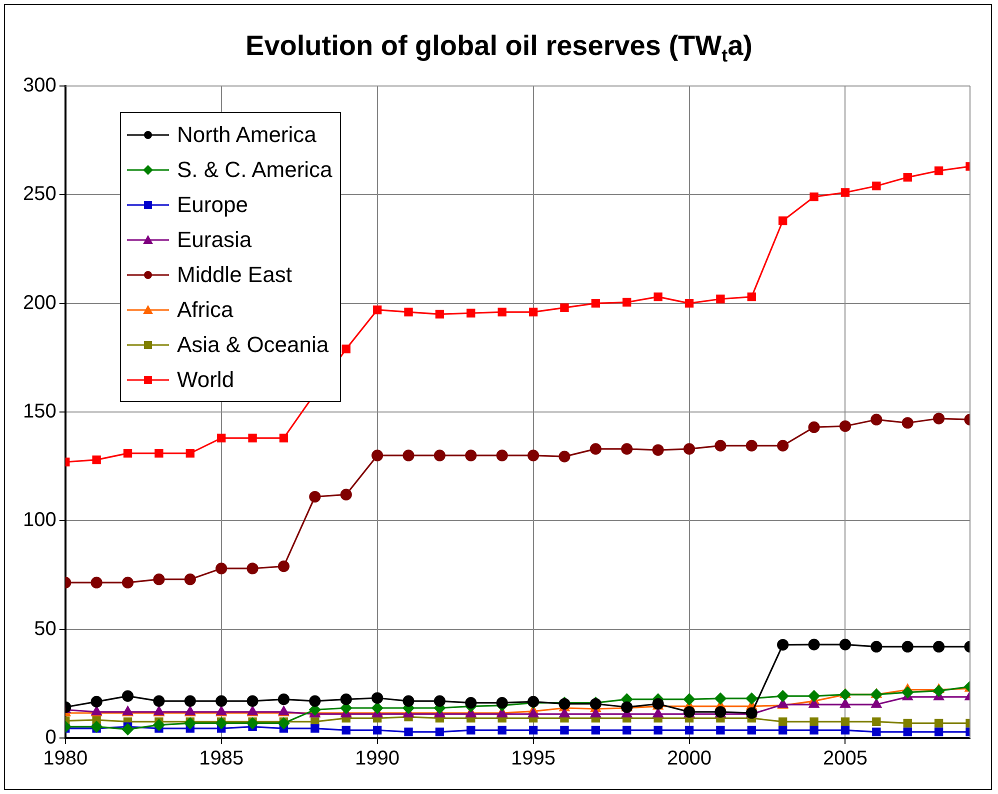 This screenshot has height=794, width=998. I want to click on legend-label: Europe, so click(212, 205).